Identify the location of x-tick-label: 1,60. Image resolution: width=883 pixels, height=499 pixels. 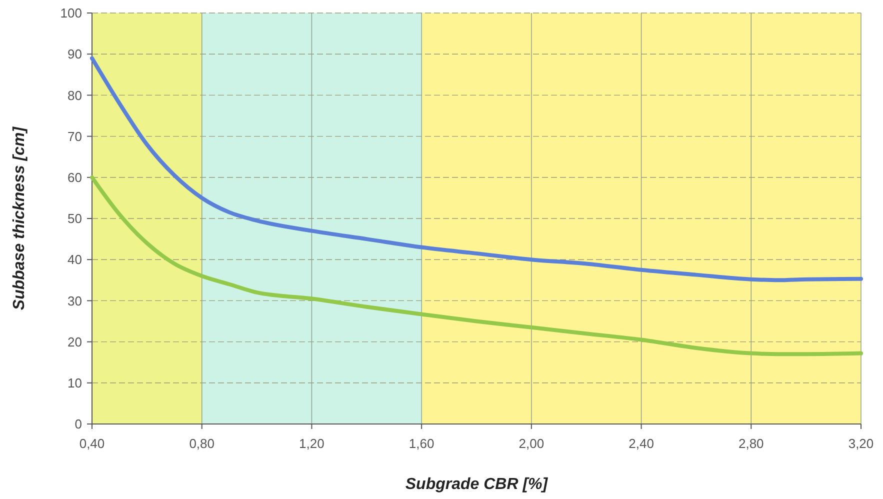
(421, 443).